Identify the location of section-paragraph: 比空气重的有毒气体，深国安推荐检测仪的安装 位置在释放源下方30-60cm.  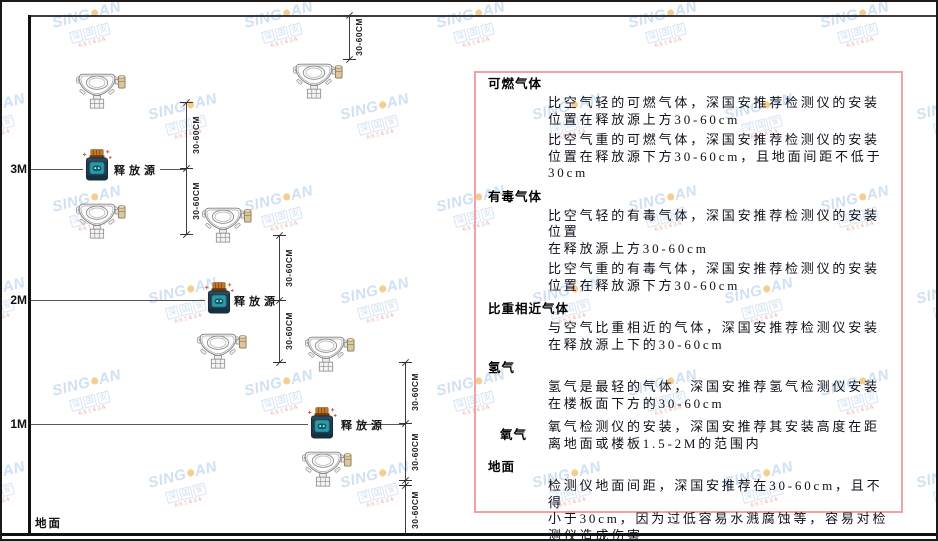
(690, 277).